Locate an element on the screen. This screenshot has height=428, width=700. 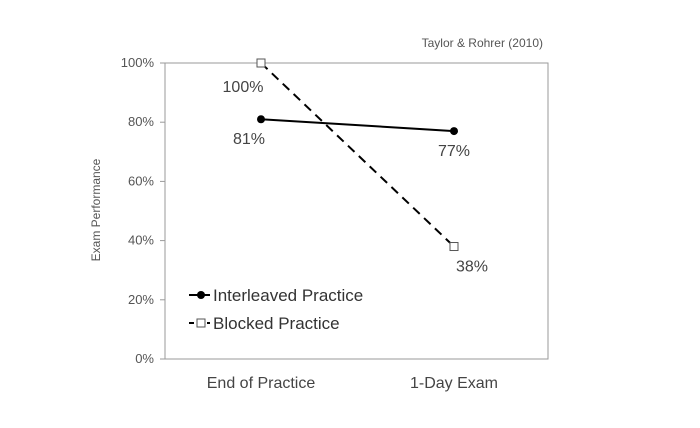
y-axis-title: Exam Performance is located at coordinates (96, 209).